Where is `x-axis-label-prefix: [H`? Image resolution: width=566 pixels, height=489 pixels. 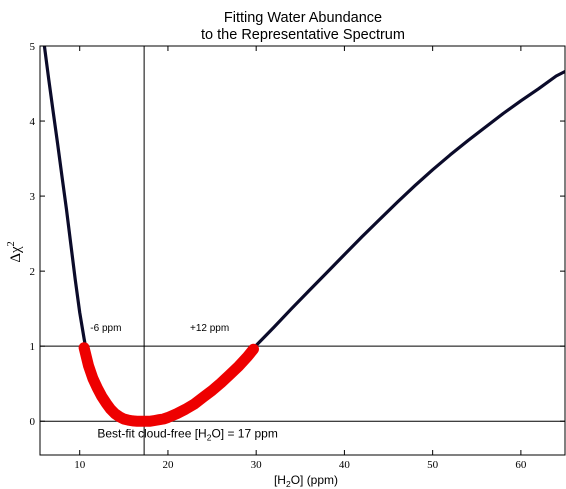 x-axis-label-prefix: [H is located at coordinates (280, 480).